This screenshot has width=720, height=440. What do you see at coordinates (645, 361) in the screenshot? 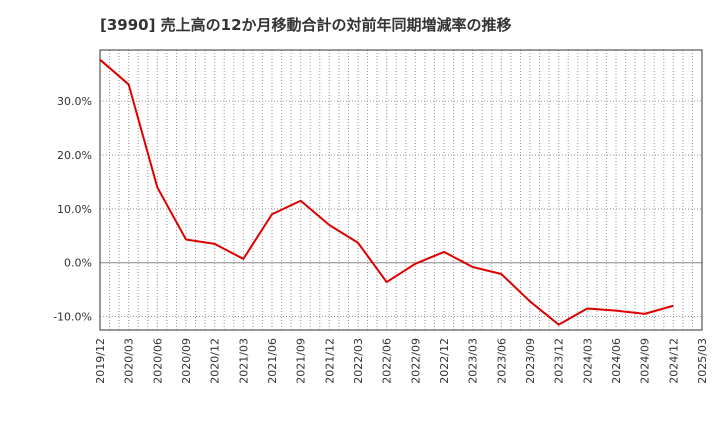
I see `x-tick-label: 2024/09` at bounding box center [645, 361].